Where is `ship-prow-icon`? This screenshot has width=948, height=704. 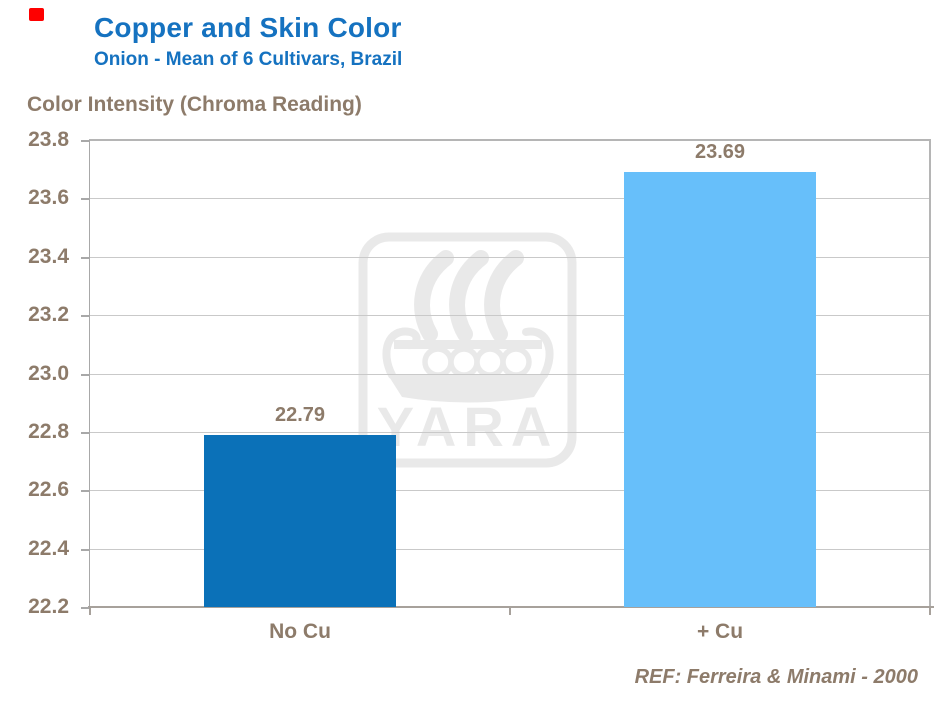
ship-prow-icon is located at coordinates (401, 353).